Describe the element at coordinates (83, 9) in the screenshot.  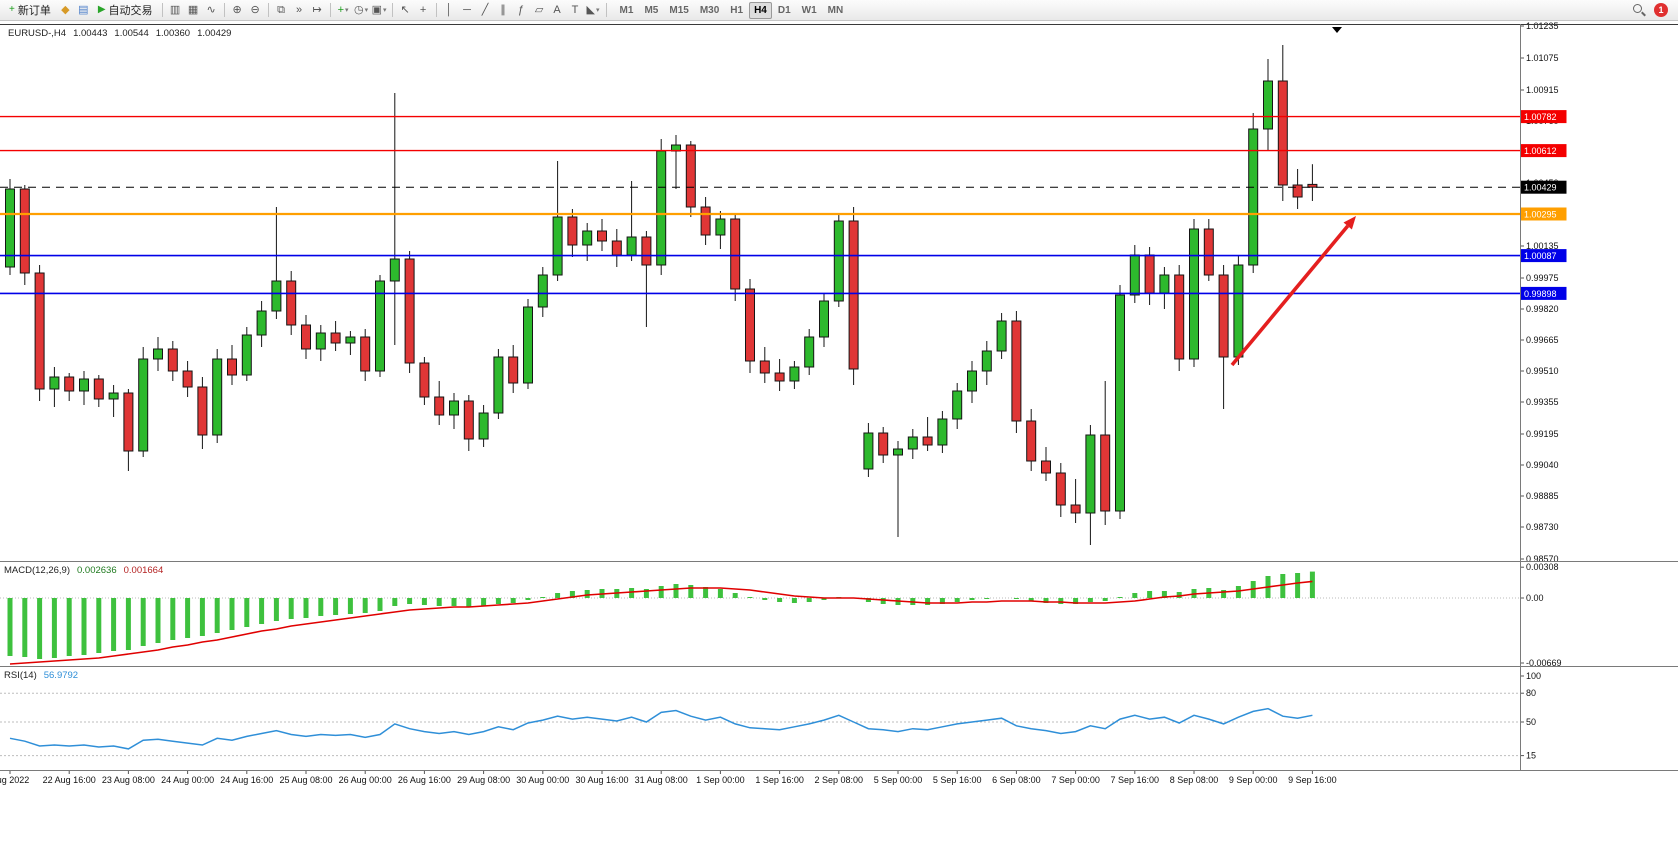
I see `profile-icon: ▤` at that location.